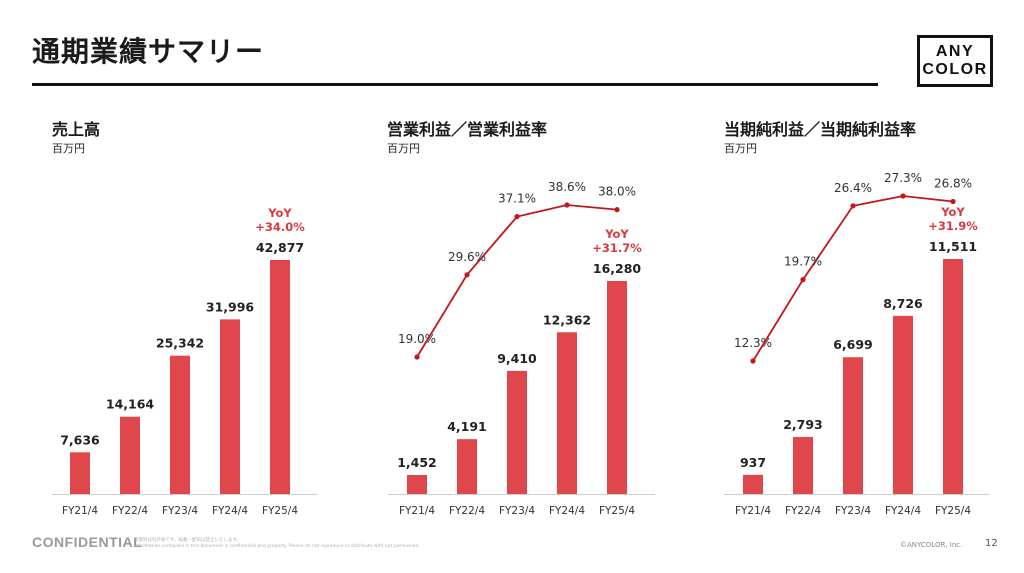 The width and height of the screenshot is (1024, 573). What do you see at coordinates (517, 358) in the screenshot?
I see `operating-income-value-label-2: 9,410` at bounding box center [517, 358].